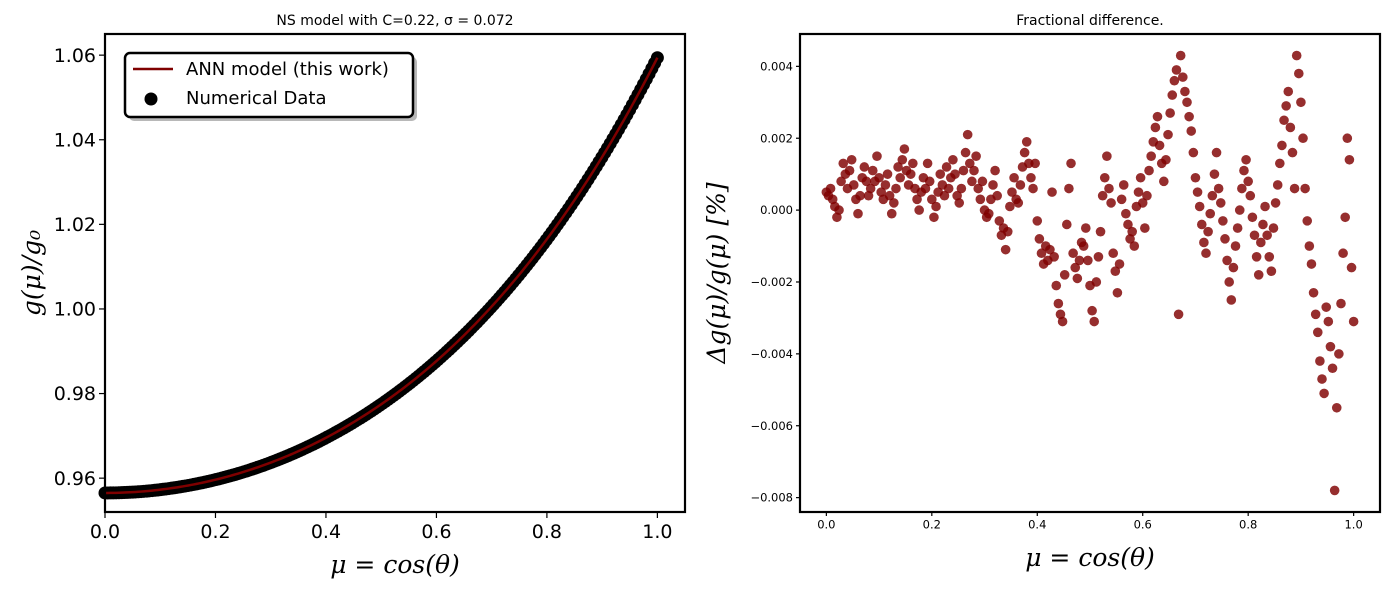 The width and height of the screenshot is (1389, 590). Describe the element at coordinates (287, 69) in the screenshot. I see `legend-label-ann: ANN model (this work)` at that location.